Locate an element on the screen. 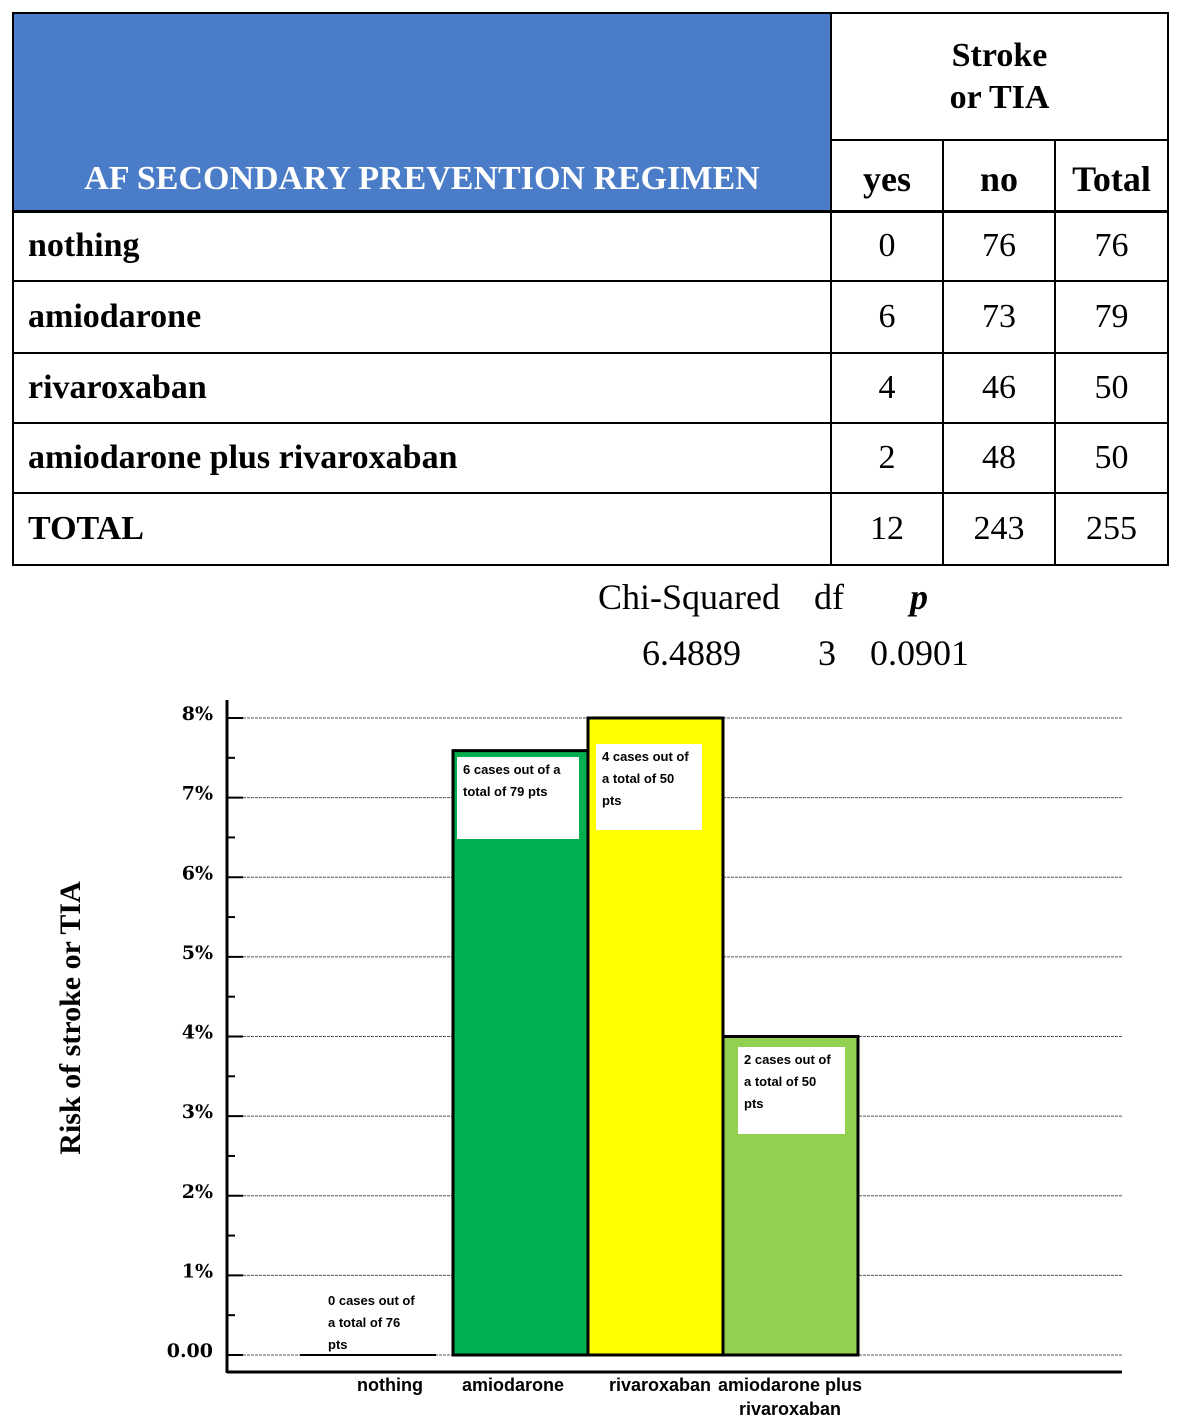  cell-no: 48 is located at coordinates (999, 458).